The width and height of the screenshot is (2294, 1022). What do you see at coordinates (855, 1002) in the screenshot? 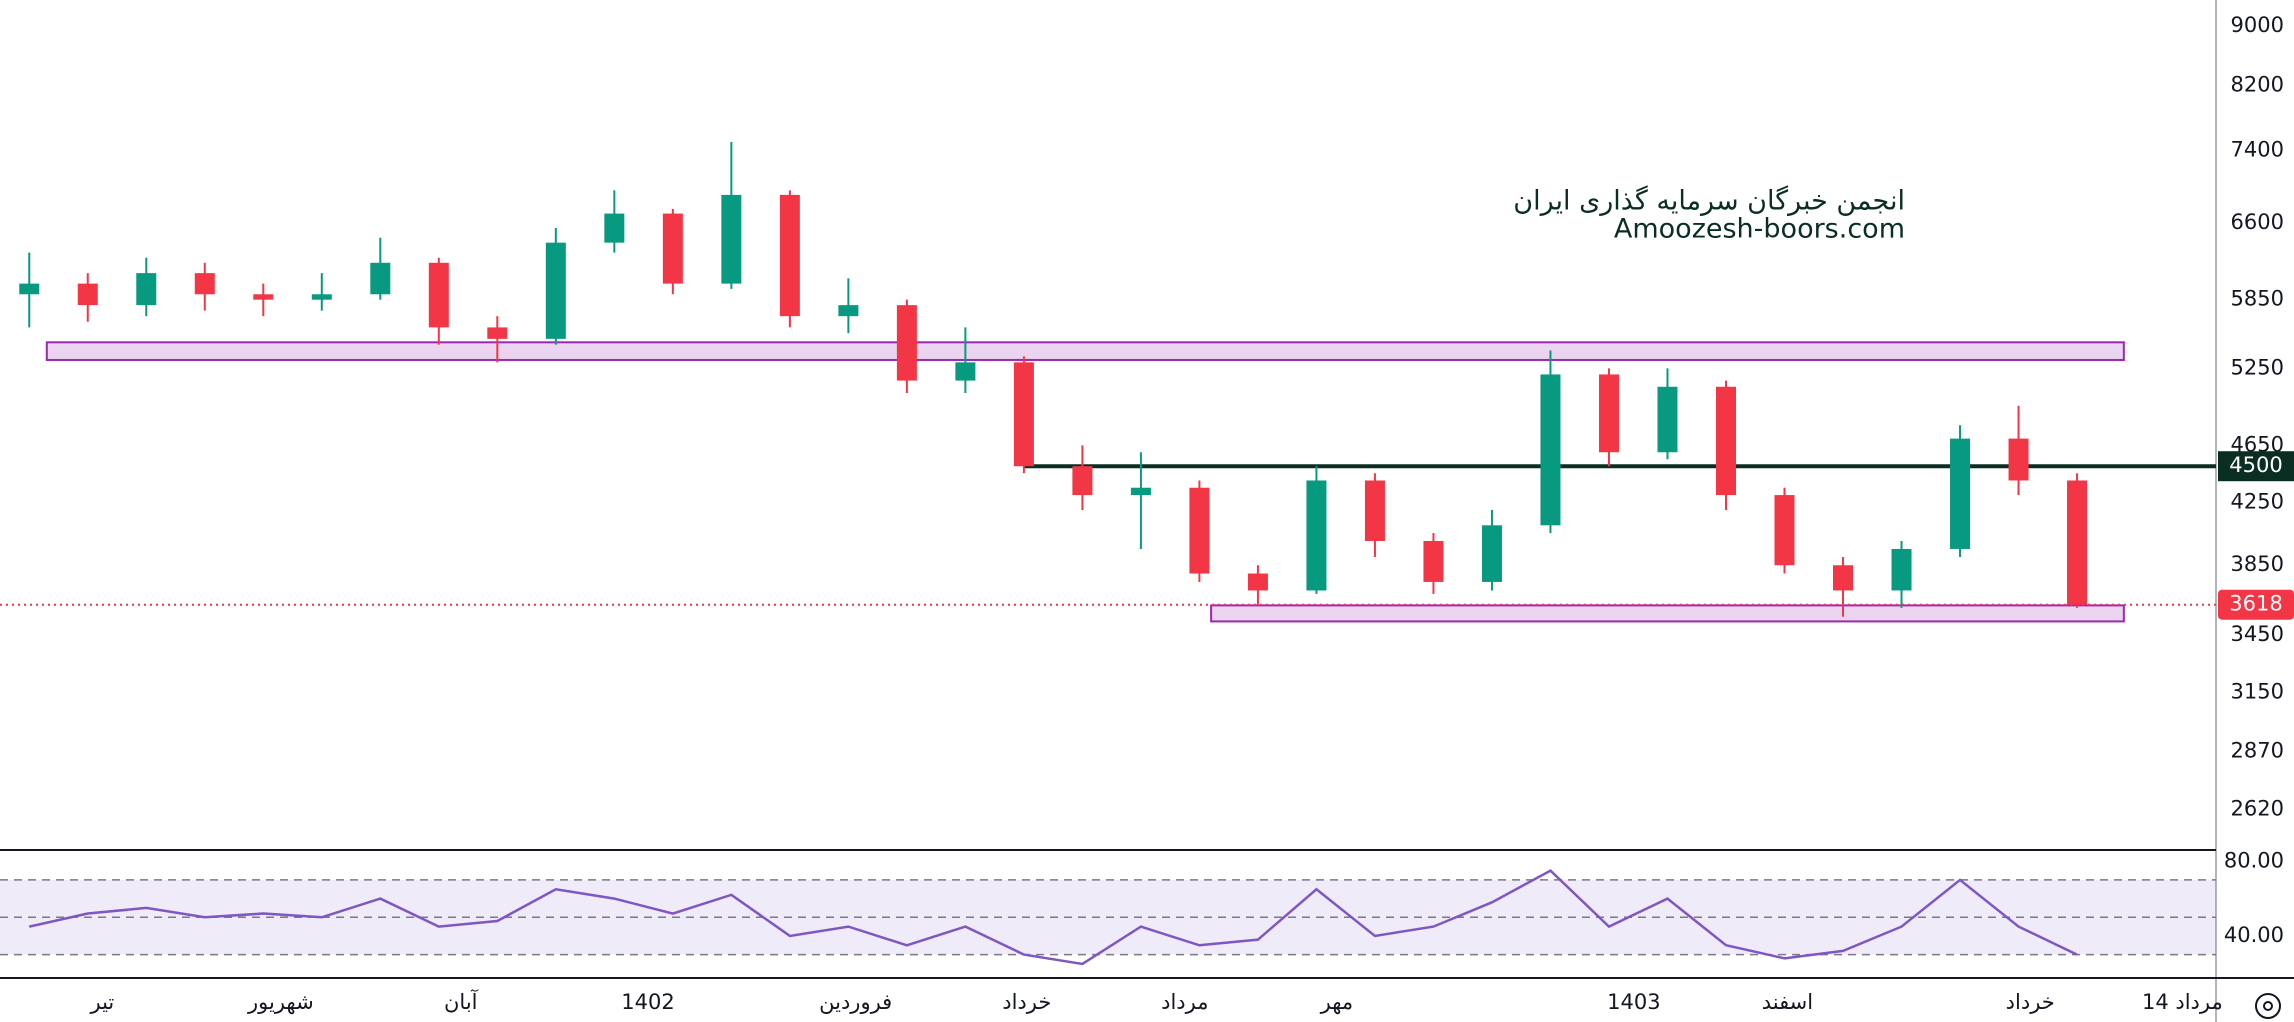
I see `x-tick-label: فروردین` at bounding box center [855, 1002].